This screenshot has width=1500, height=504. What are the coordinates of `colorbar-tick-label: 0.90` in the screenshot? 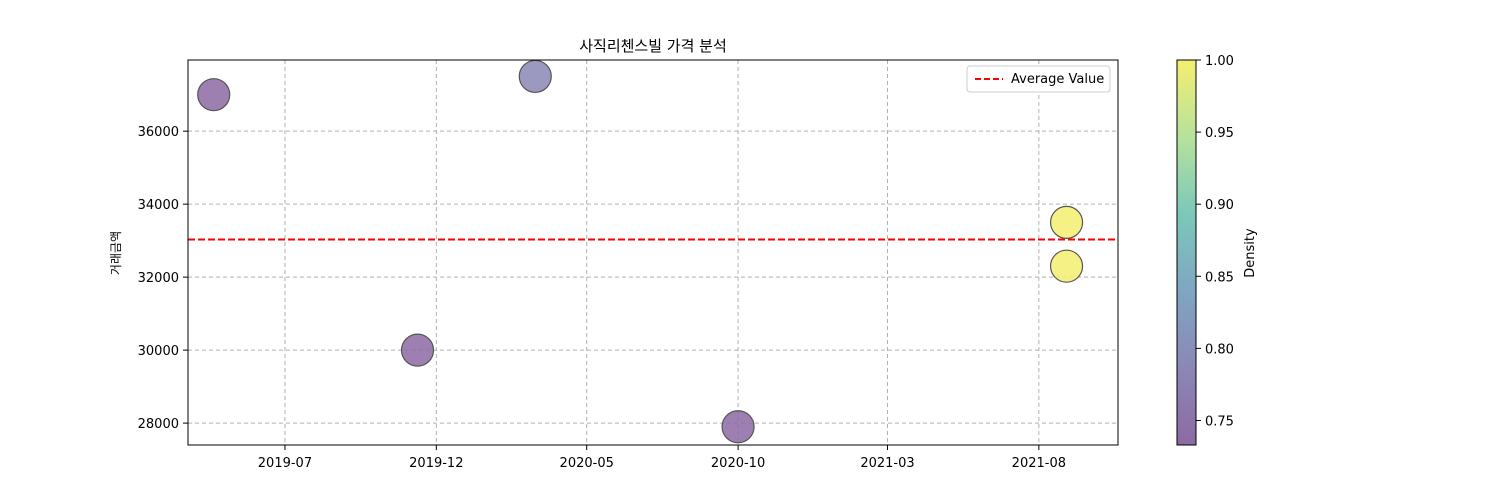 It's located at (1219, 205).